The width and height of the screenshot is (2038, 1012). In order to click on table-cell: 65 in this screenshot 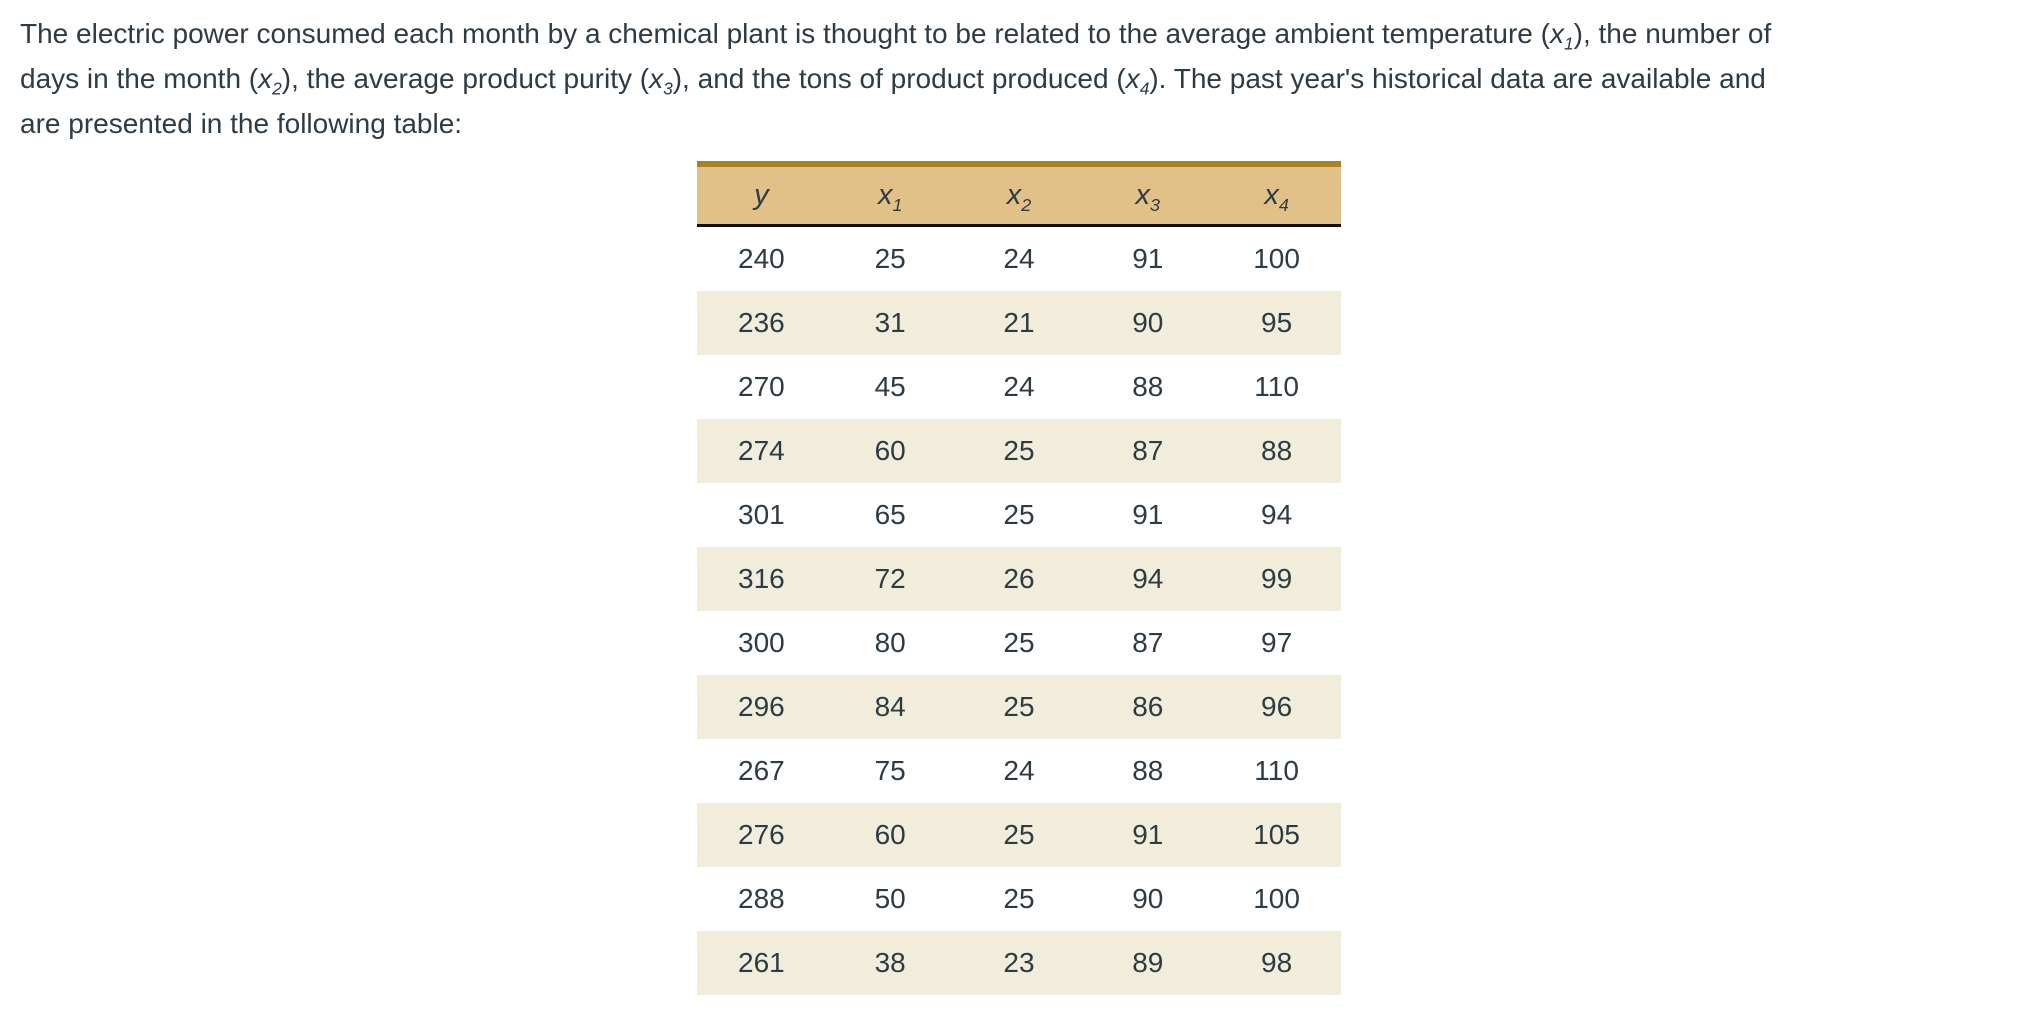, I will do `click(890, 515)`.